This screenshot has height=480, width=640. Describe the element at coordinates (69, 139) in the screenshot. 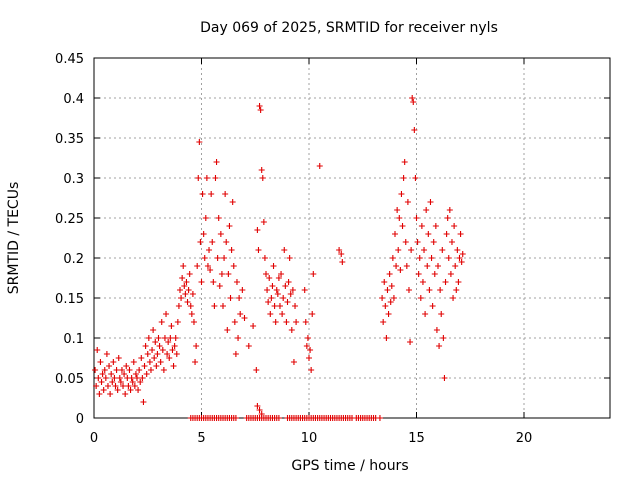

I see `y-tick-label: 0.35` at that location.